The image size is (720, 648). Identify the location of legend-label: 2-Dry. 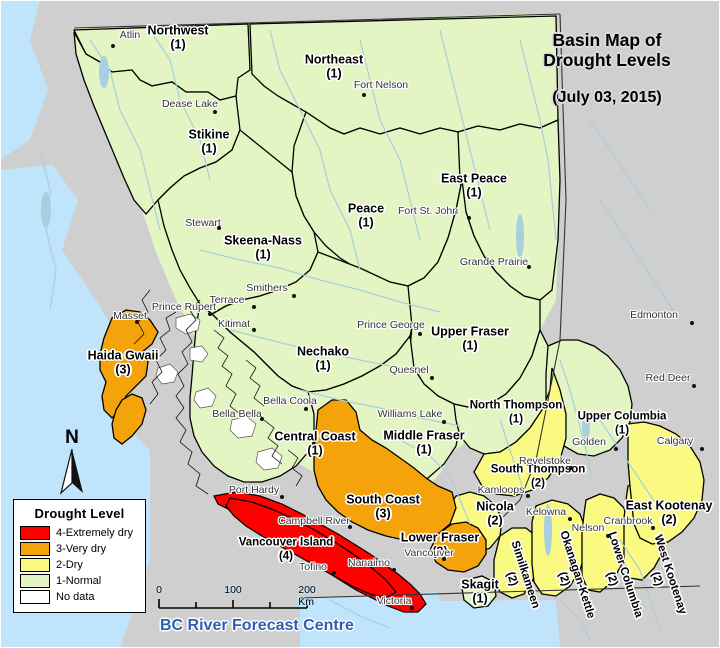
(69, 565).